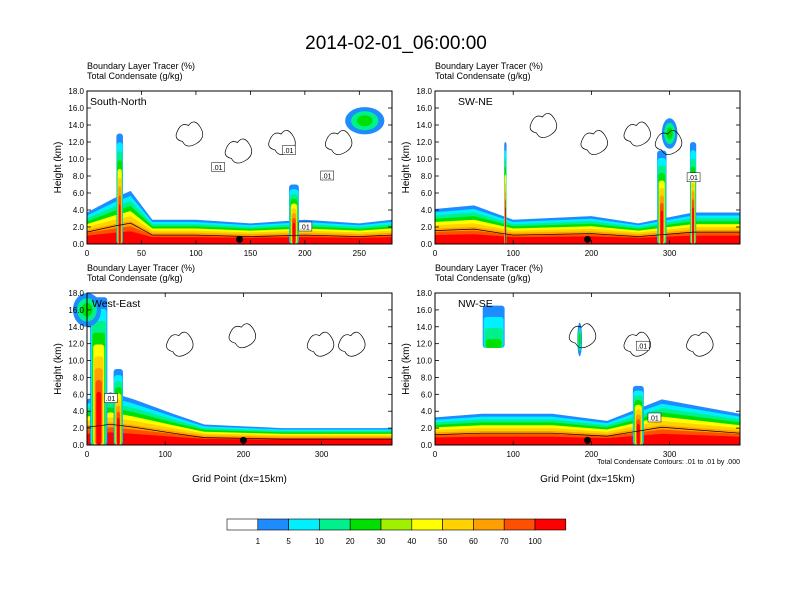 The image size is (792, 612). Describe the element at coordinates (381, 541) in the screenshot. I see `colorbar-tick: 30` at that location.